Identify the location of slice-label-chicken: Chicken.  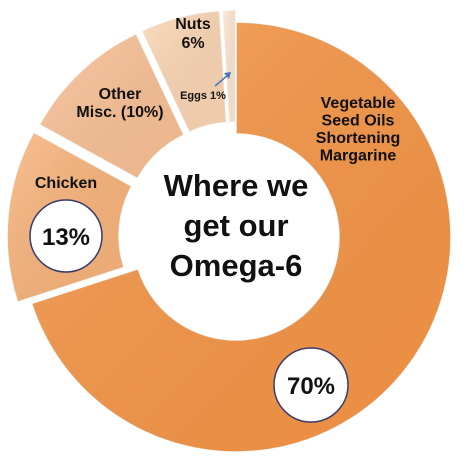
(66, 183).